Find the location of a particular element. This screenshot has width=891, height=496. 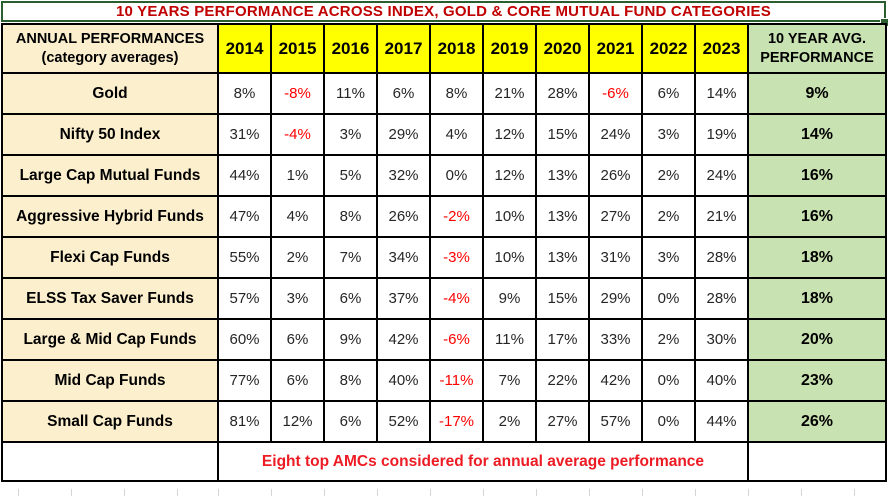

category-cell: Aggressive Hybrid Funds is located at coordinates (110, 216).